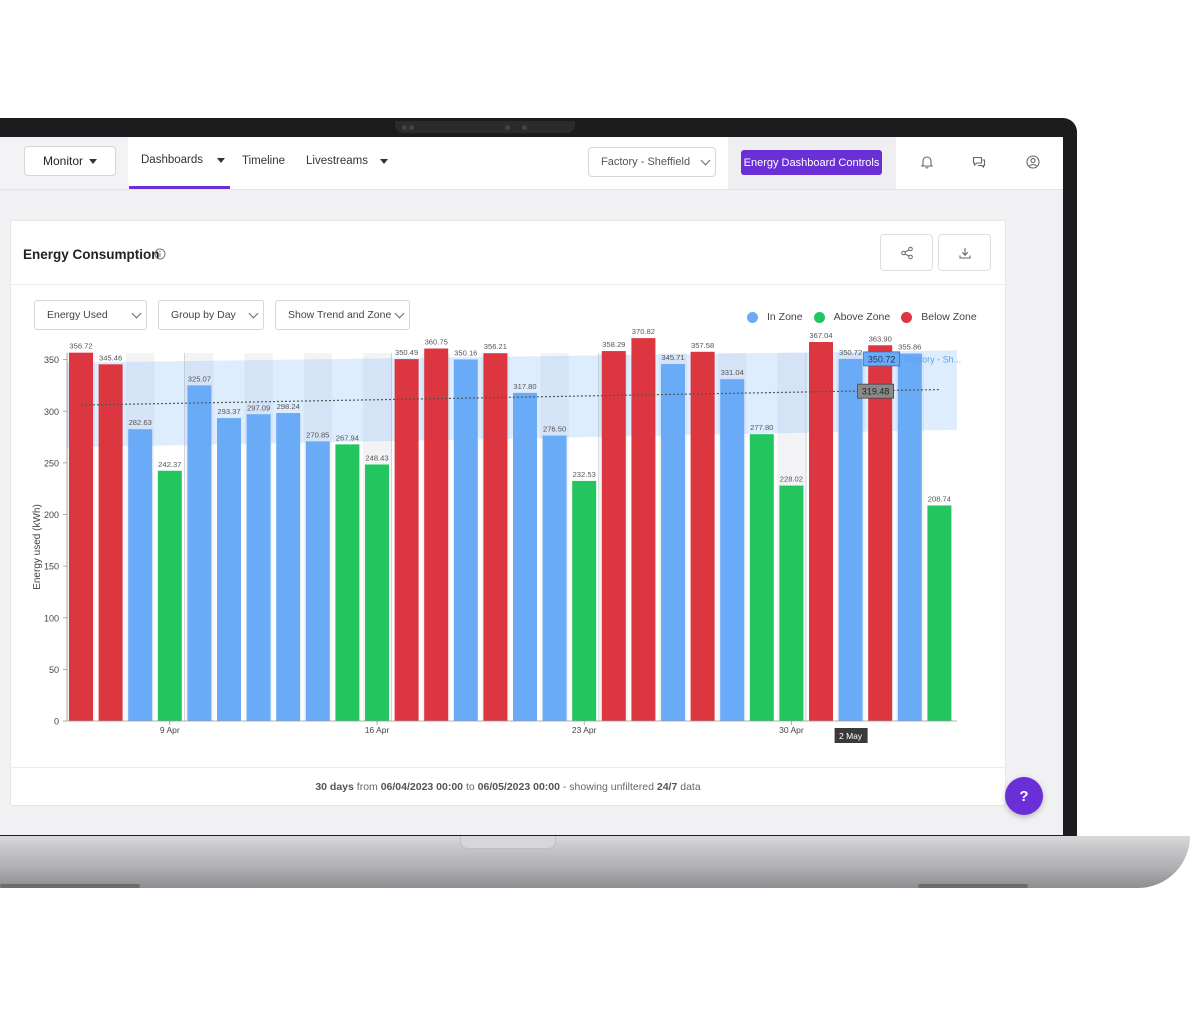 Image resolution: width=1199 pixels, height=1010 pixels. What do you see at coordinates (199, 378) in the screenshot?
I see `bar-value-label: 325.07` at bounding box center [199, 378].